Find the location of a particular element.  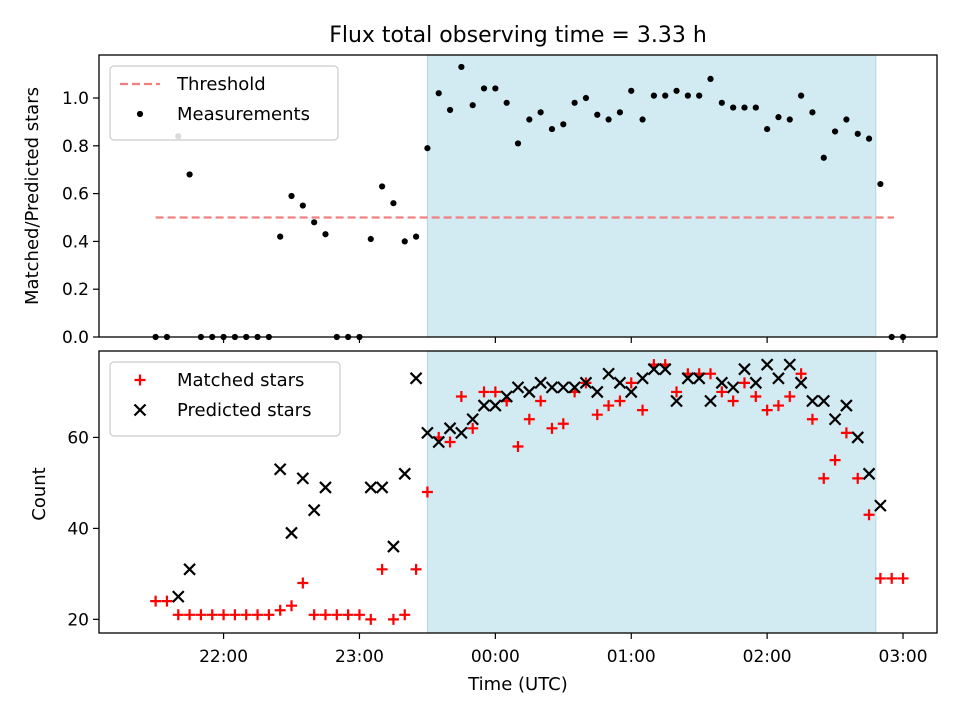

x-tick-label: 00:00 is located at coordinates (495, 657).